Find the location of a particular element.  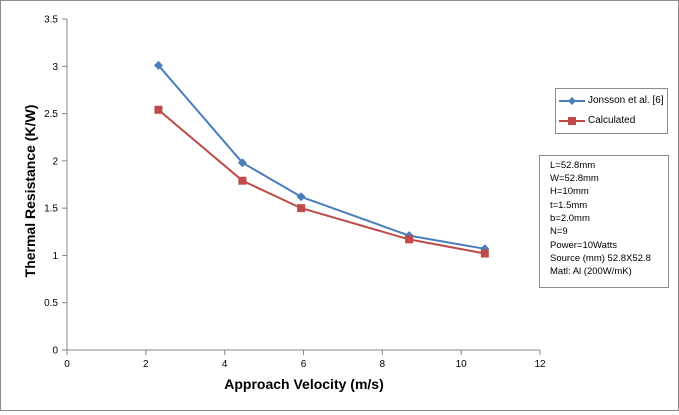

param-power: Power=10Watts is located at coordinates (583, 245).